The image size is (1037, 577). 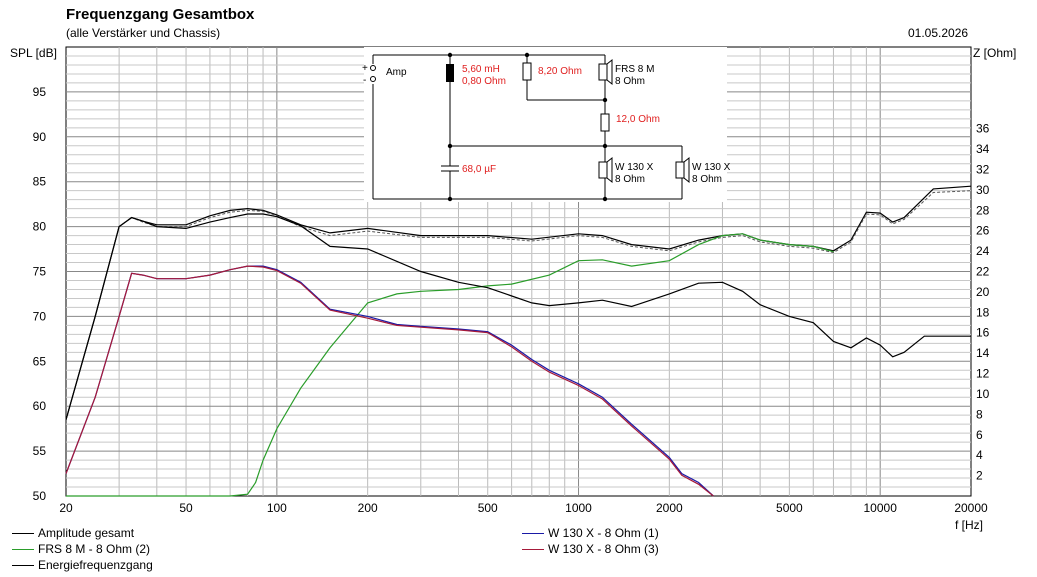 I want to click on legend-item-w130-1: W 130 X - 8 Ohm (1), so click(x=590, y=533).